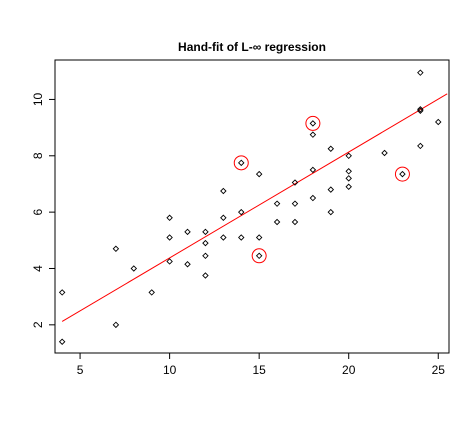 The height and width of the screenshot is (423, 474). I want to click on chart-title: Hand-fit of L-∞ regression, so click(252, 47).